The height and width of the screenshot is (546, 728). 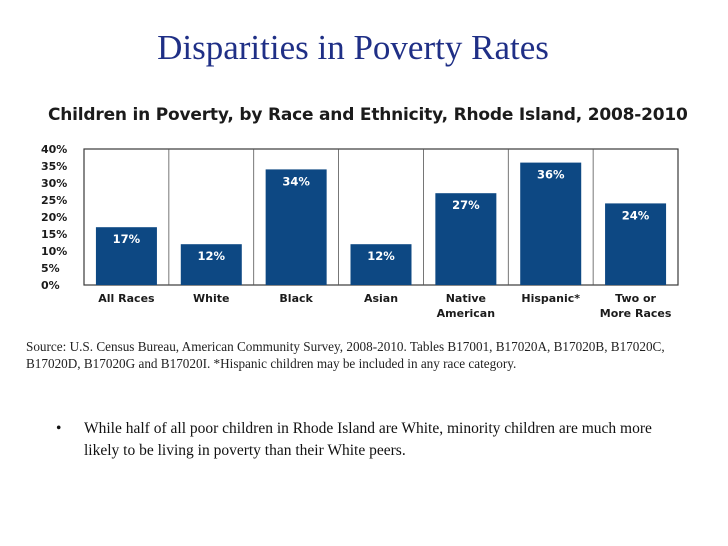 I want to click on x-category-label: More Races, so click(x=636, y=313).